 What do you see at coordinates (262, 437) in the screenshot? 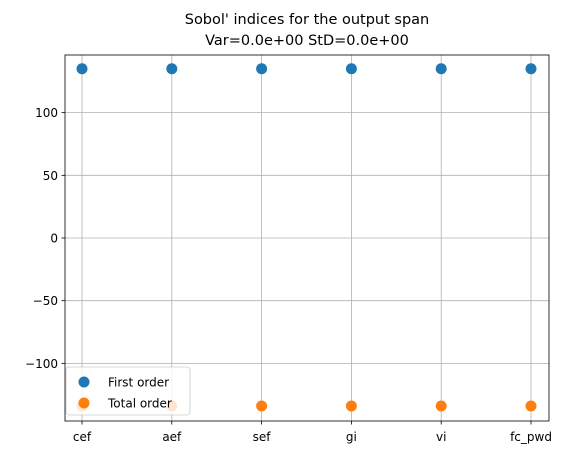
I see `x-tick-label-sef: sef` at bounding box center [262, 437].